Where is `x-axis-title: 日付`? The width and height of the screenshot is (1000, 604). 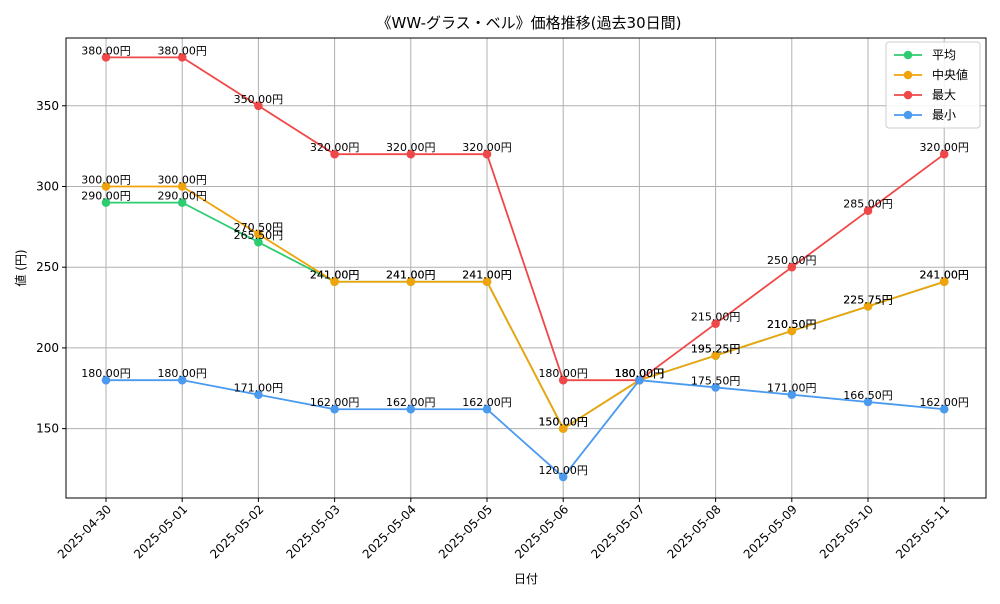 x-axis-title: 日付 is located at coordinates (526, 579).